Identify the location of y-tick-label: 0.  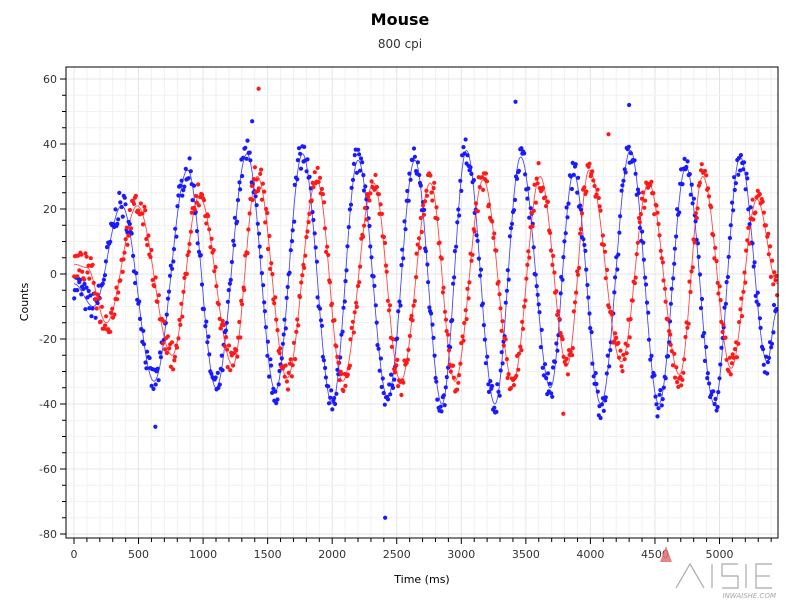
(53, 274).